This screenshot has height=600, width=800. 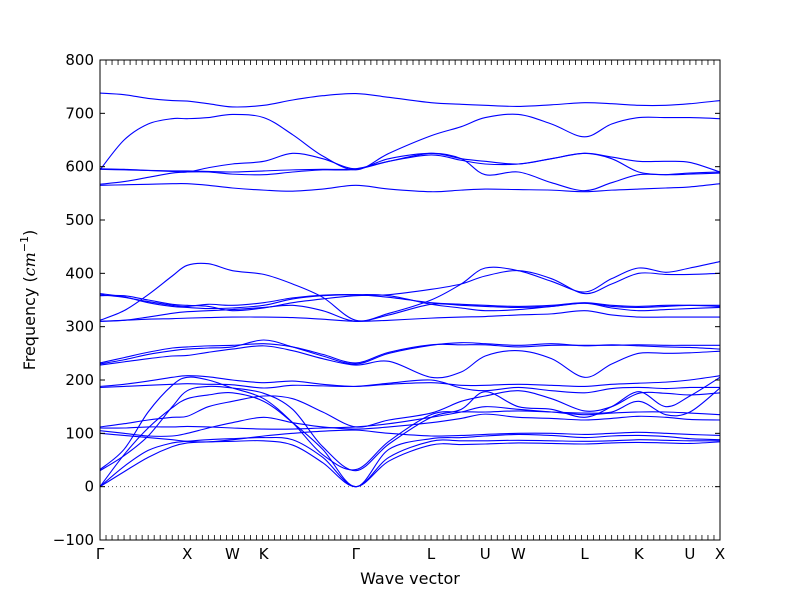 What do you see at coordinates (100, 554) in the screenshot?
I see `x-tick-label-1: Γ` at bounding box center [100, 554].